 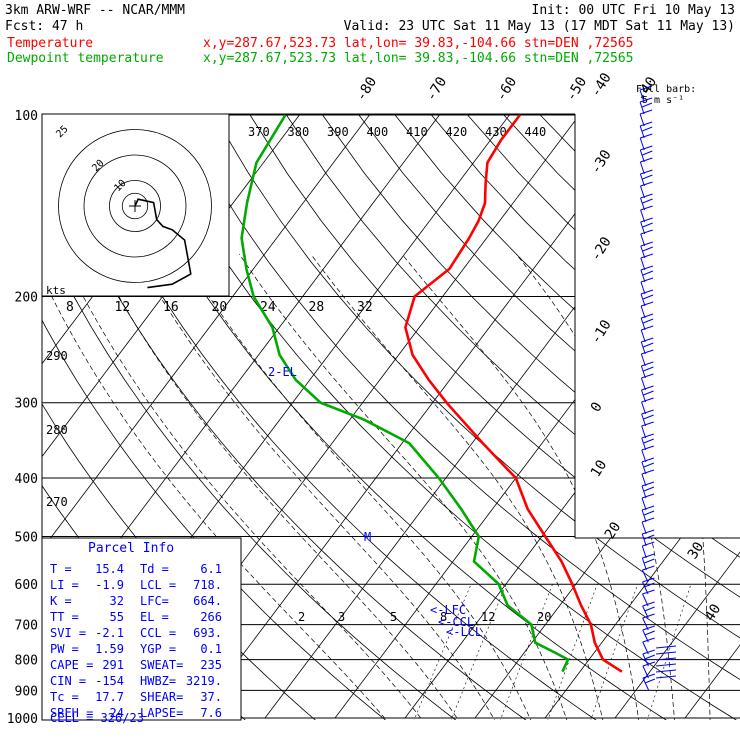 What do you see at coordinates (211, 569) in the screenshot?
I see `parcel-value: 6.1` at bounding box center [211, 569].